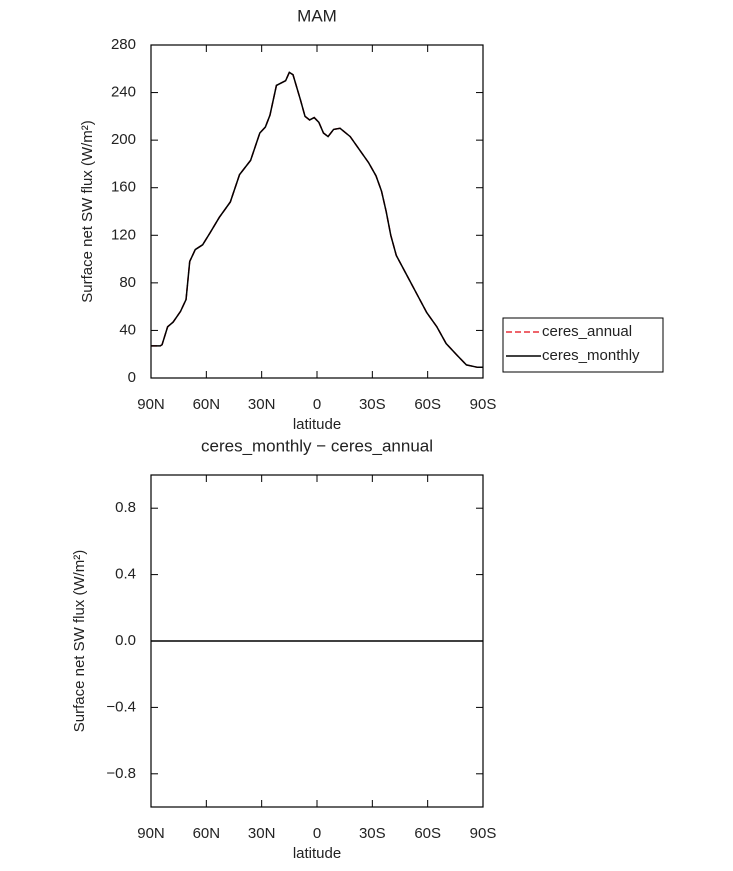 The width and height of the screenshot is (733, 871). Describe the element at coordinates (125, 640) in the screenshot. I see `y-tick-label: 0.0` at that location.